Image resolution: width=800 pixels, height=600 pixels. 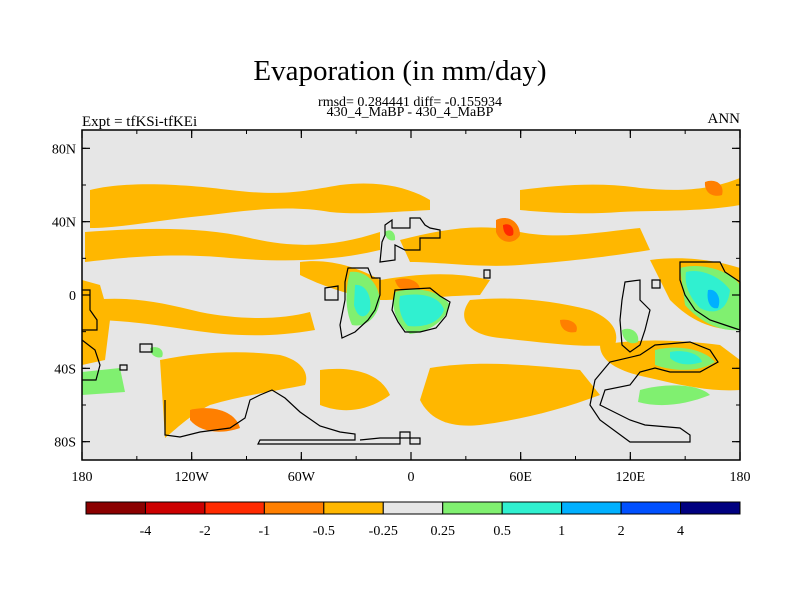 What do you see at coordinates (324, 531) in the screenshot?
I see `colorbar-label: -0.5` at bounding box center [324, 531].